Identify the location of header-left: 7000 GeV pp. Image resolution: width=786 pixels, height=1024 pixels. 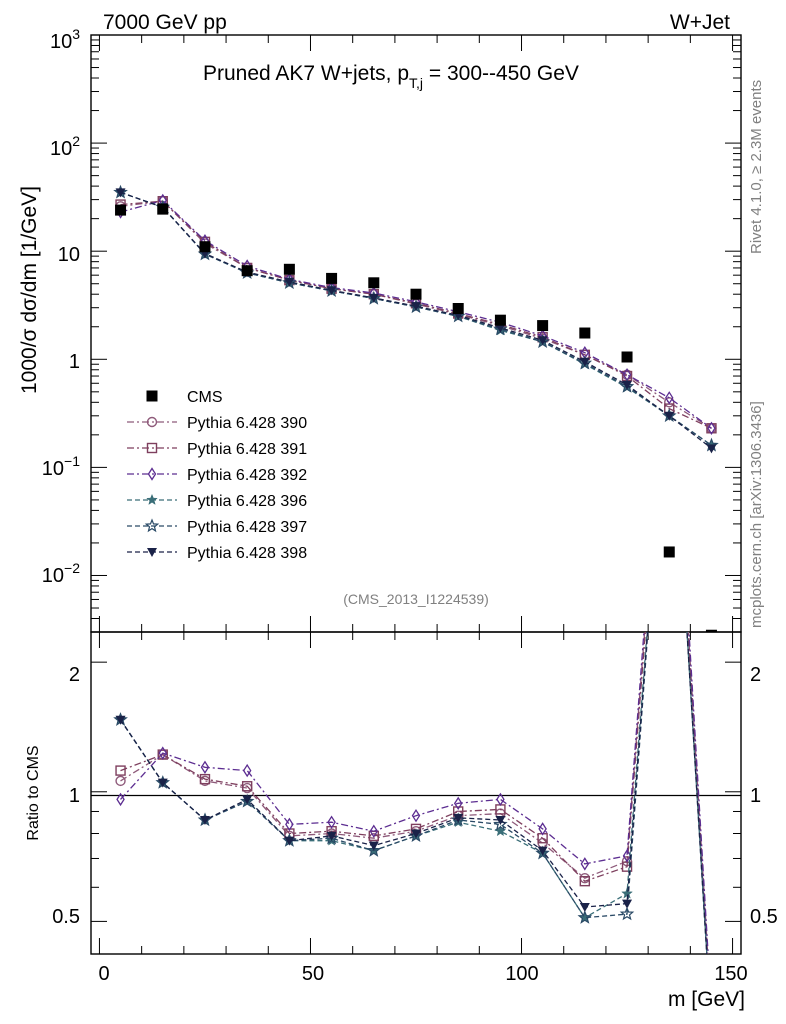
(165, 22).